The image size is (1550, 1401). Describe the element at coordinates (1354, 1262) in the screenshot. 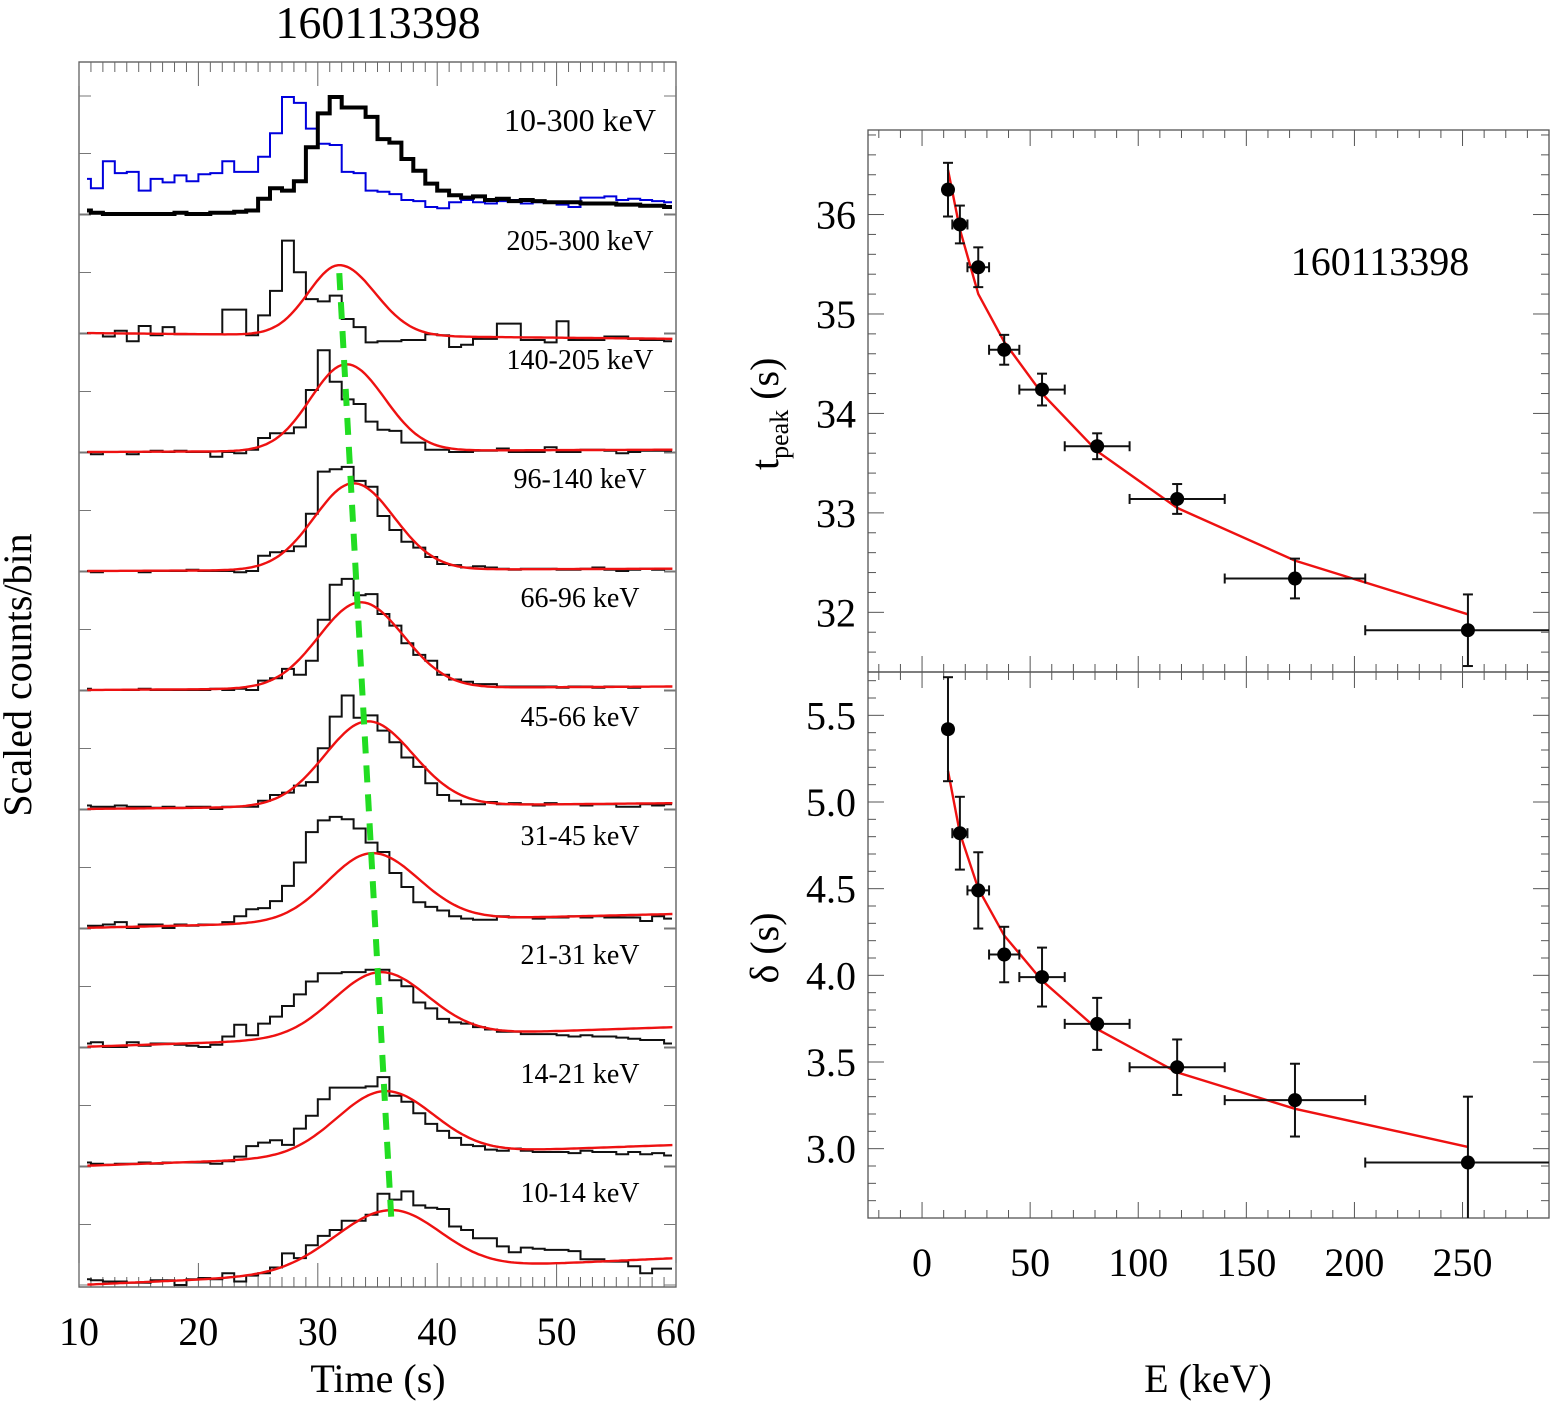

I see `x-tick-label: 200` at that location.